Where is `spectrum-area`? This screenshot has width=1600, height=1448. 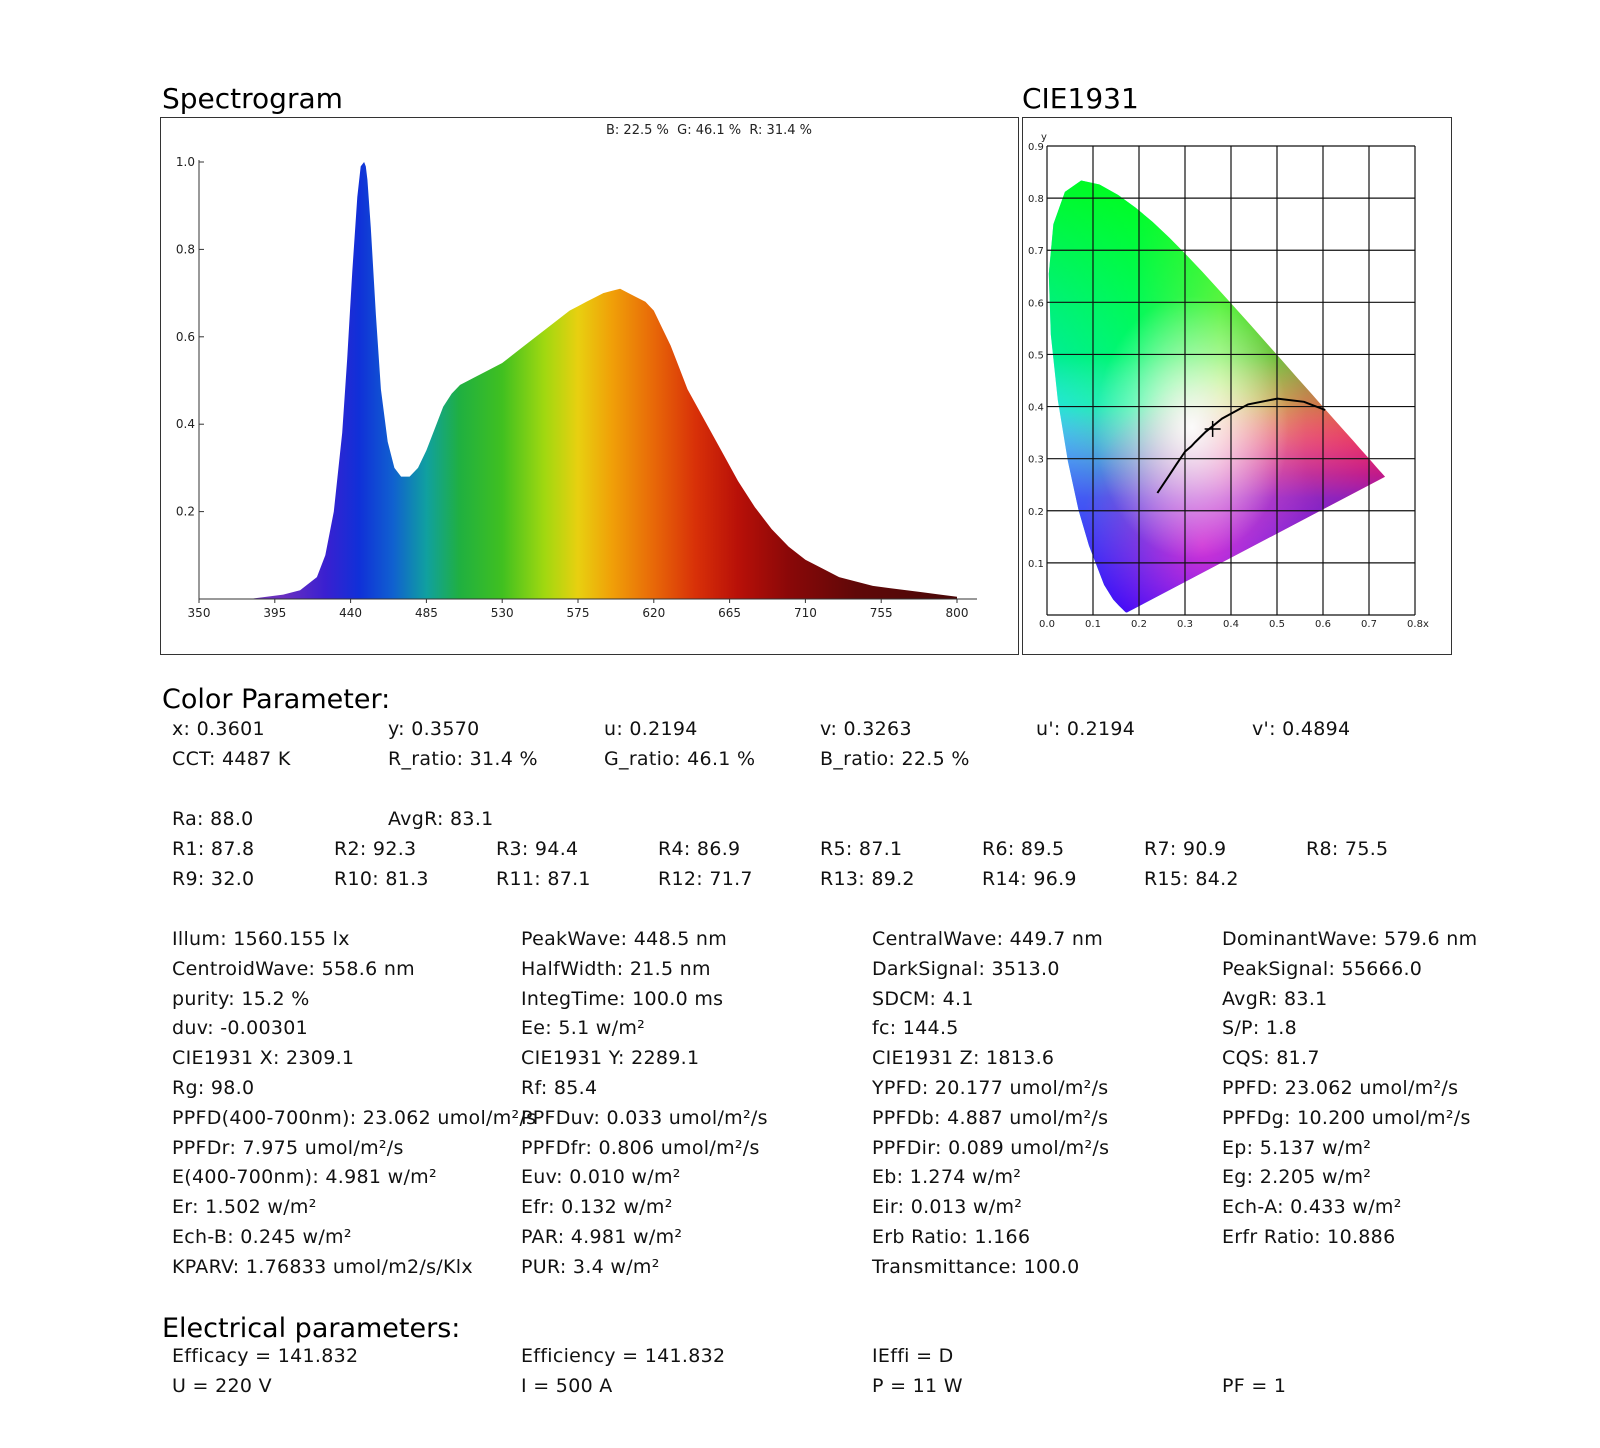 spectrum-area is located at coordinates (578, 380).